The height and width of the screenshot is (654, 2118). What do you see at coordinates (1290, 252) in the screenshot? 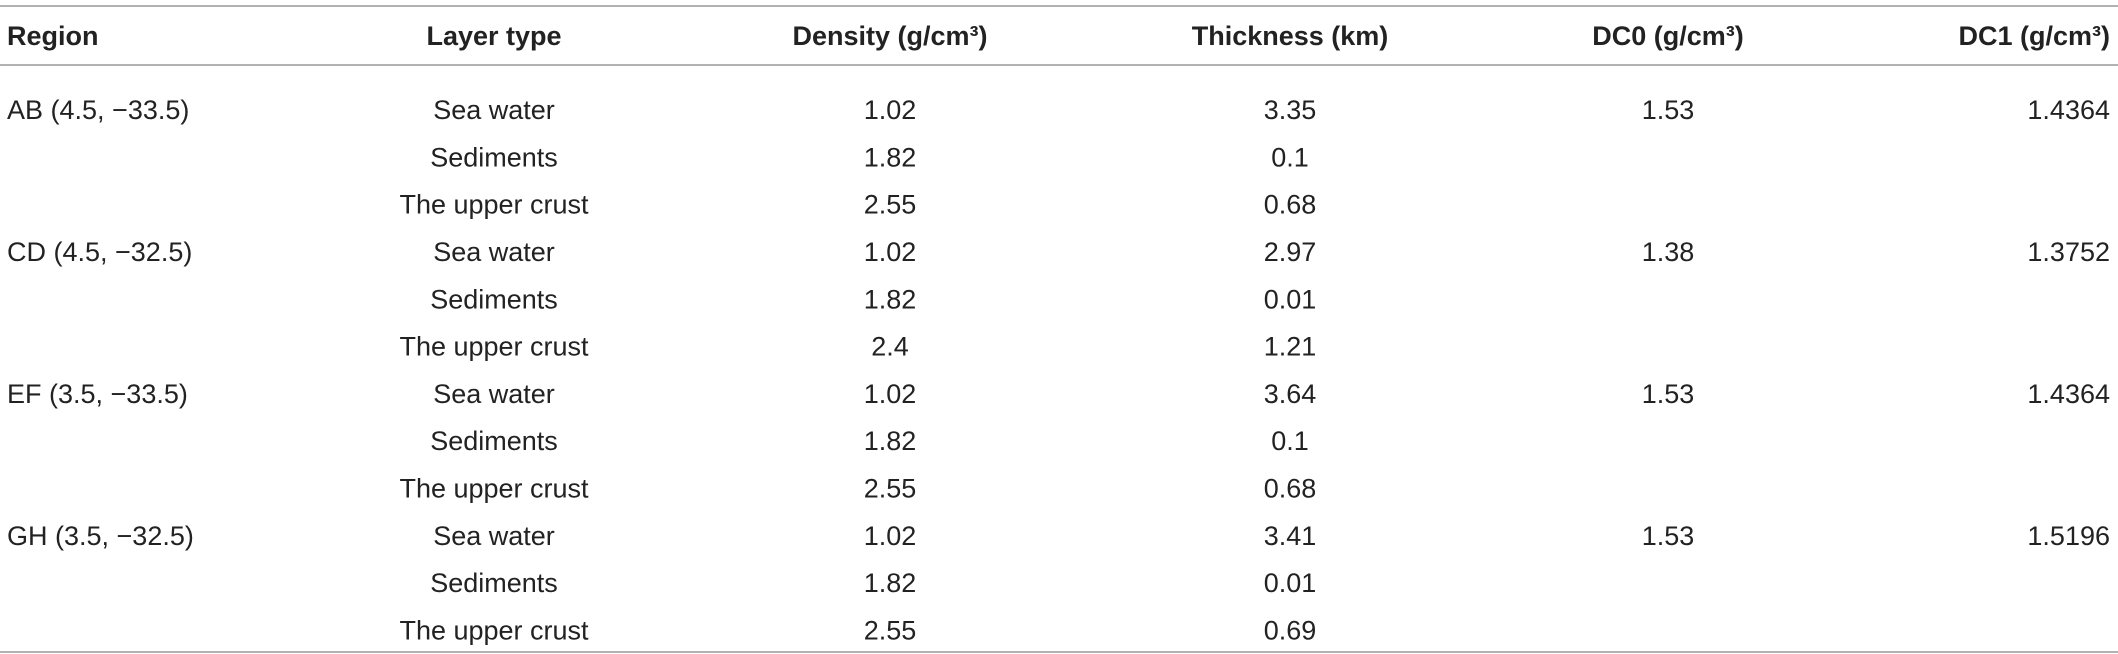
I see `thickness-cell: 2.97` at bounding box center [1290, 252].